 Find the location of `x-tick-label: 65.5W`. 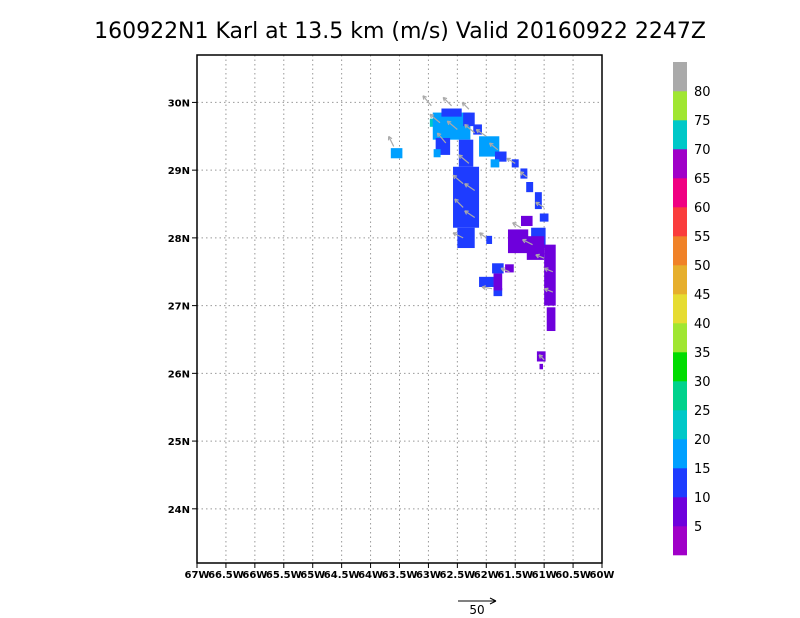

x-tick-label: 65.5W is located at coordinates (284, 575).